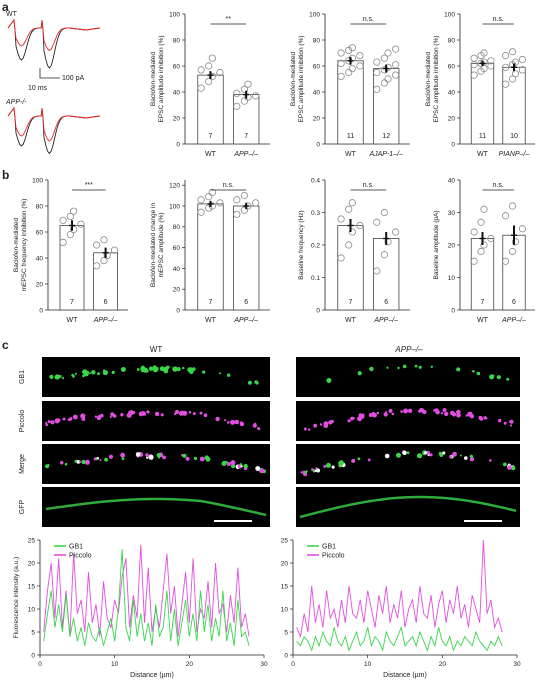 The height and width of the screenshot is (685, 546). I want to click on micrograph-frame, so click(156, 377).